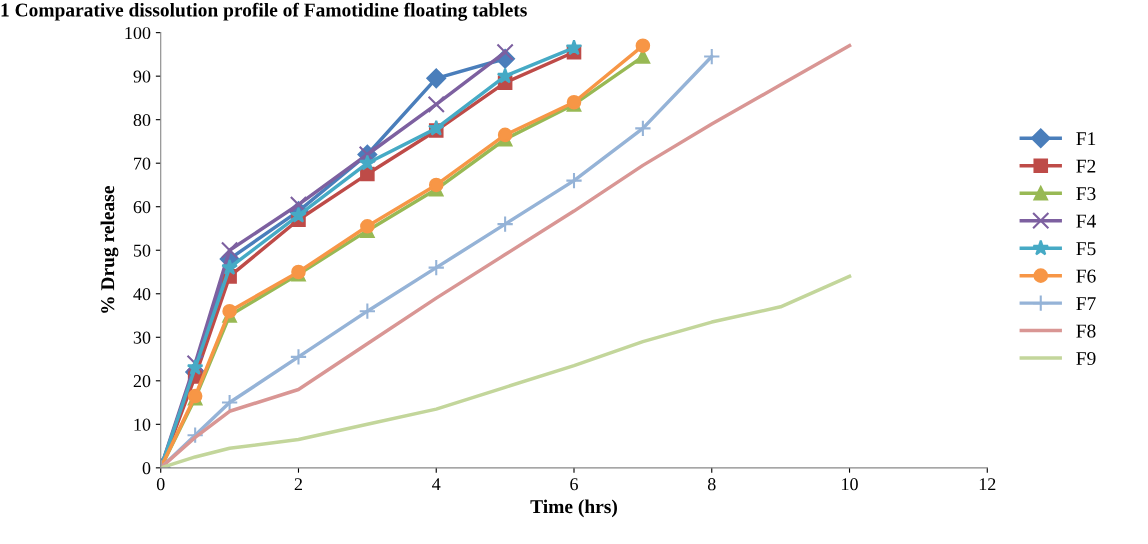 The width and height of the screenshot is (1148, 544). Describe the element at coordinates (1086, 276) in the screenshot. I see `legend-label: F6` at that location.